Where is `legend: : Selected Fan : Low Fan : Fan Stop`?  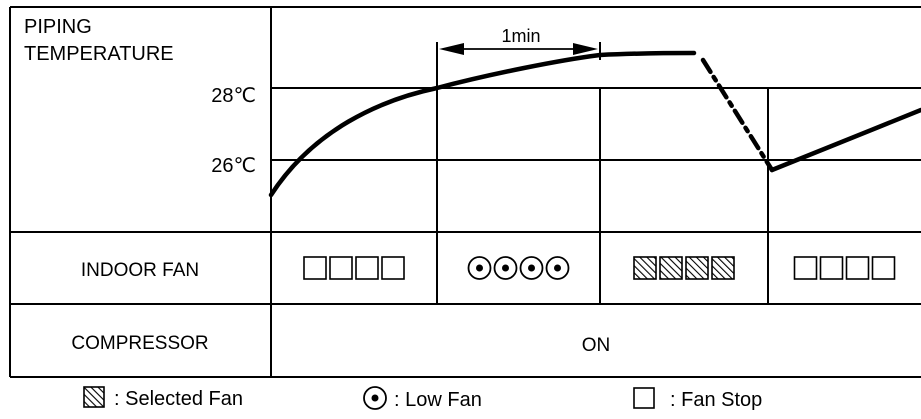 legend: : Selected Fan : Low Fan : Fan Stop is located at coordinates (422, 398).